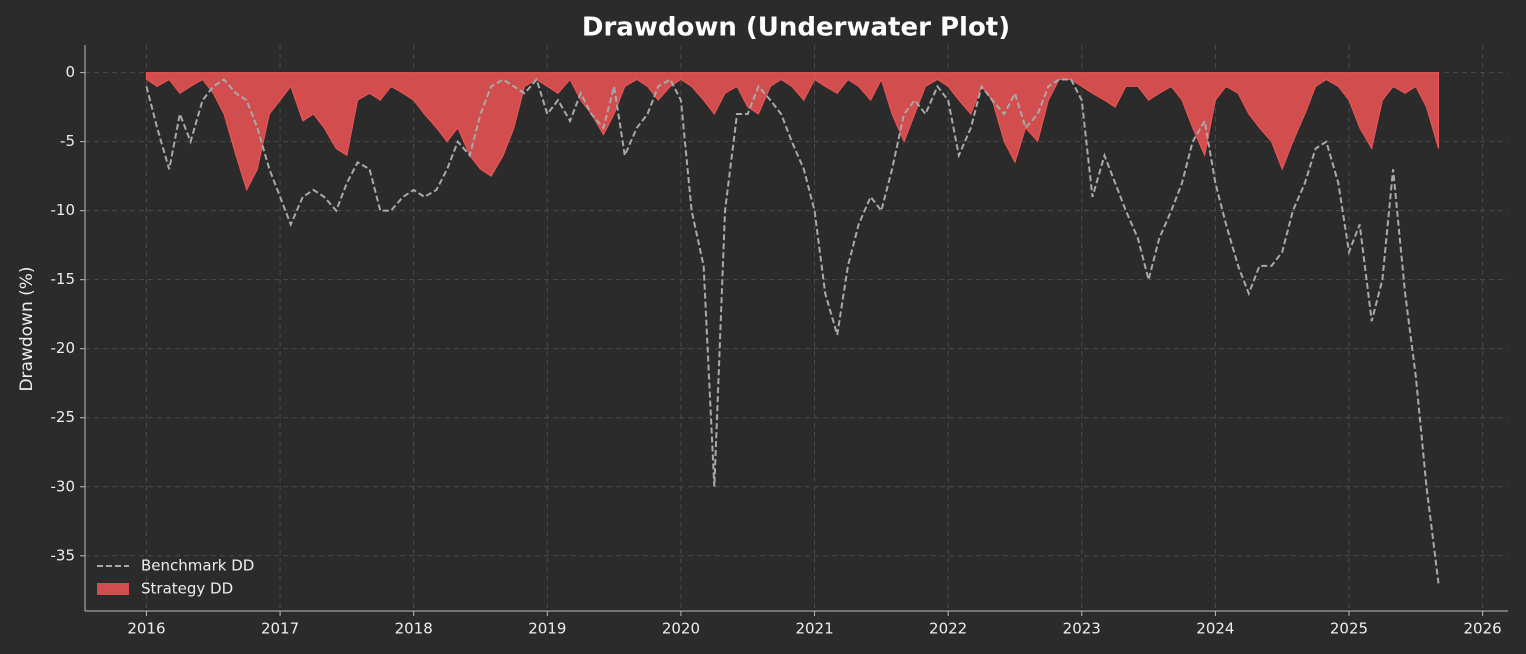 The height and width of the screenshot is (654, 1526). I want to click on y-tick-label: 0, so click(70, 72).